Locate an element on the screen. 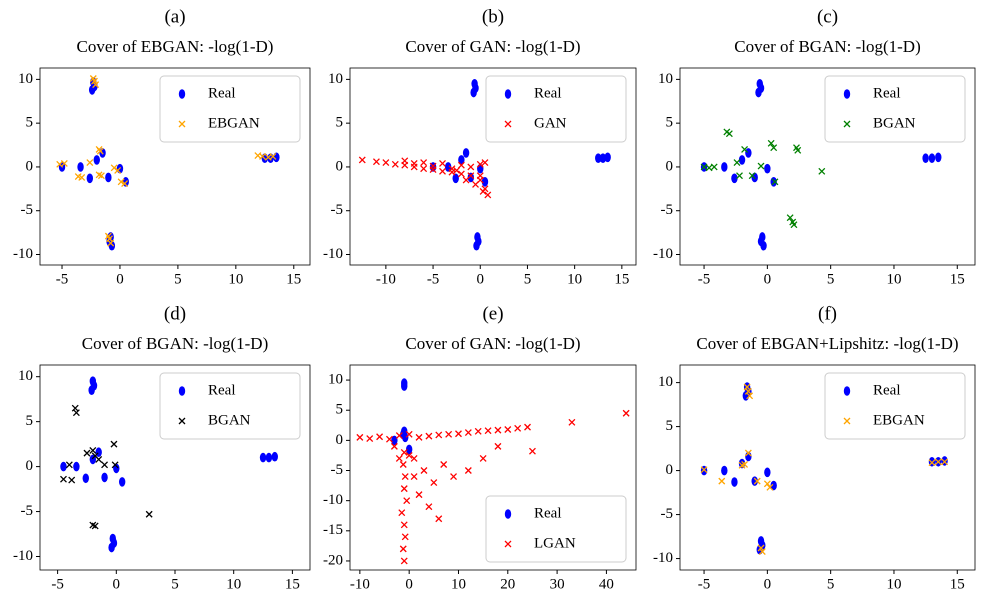 The width and height of the screenshot is (990, 591). y-tick-label: 0 is located at coordinates (340, 440).